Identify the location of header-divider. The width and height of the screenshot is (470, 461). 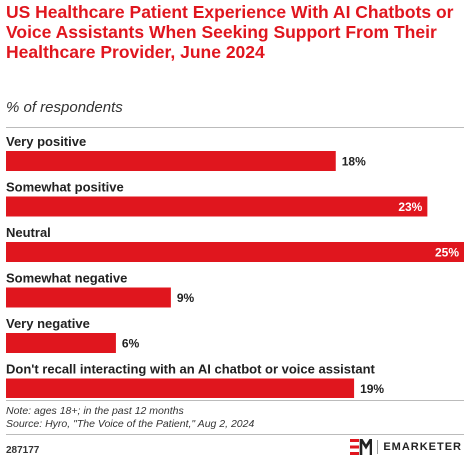
(235, 127).